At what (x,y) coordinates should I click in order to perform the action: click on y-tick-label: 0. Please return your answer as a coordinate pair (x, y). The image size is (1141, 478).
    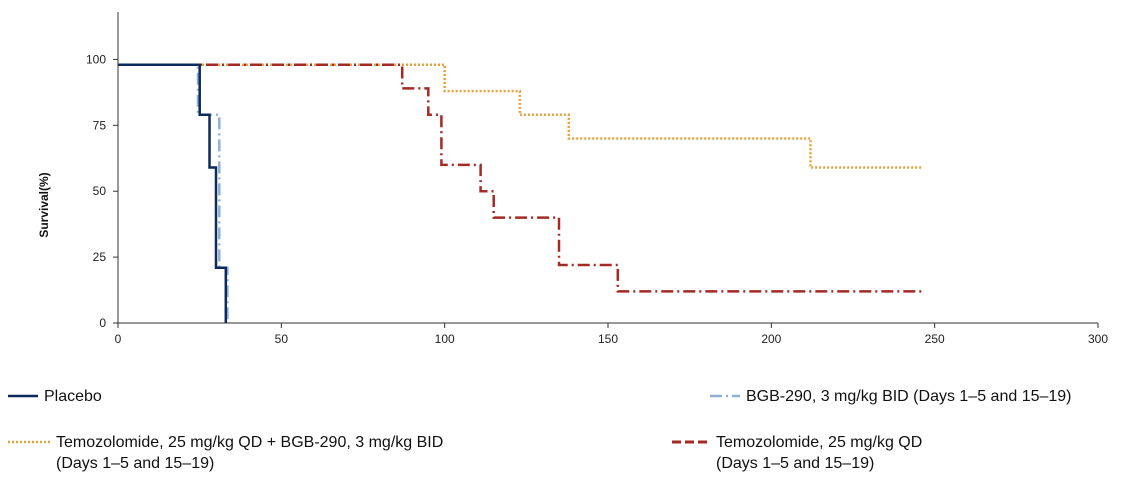
    Looking at the image, I should click on (102, 323).